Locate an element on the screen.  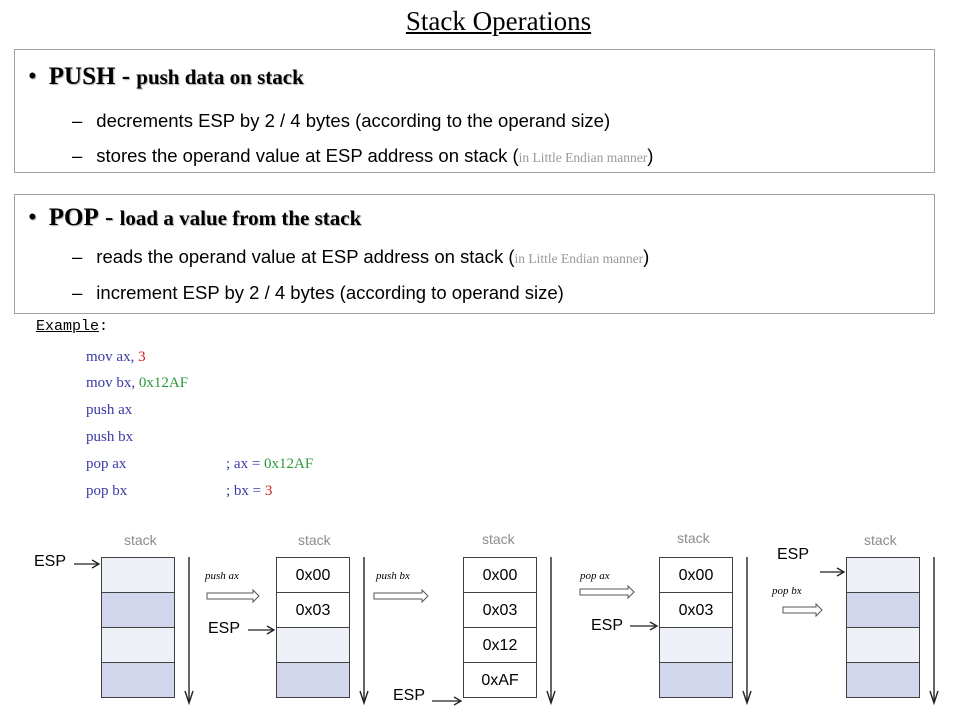
push-heading: • PUSH - push data on stack is located at coordinates (166, 77).